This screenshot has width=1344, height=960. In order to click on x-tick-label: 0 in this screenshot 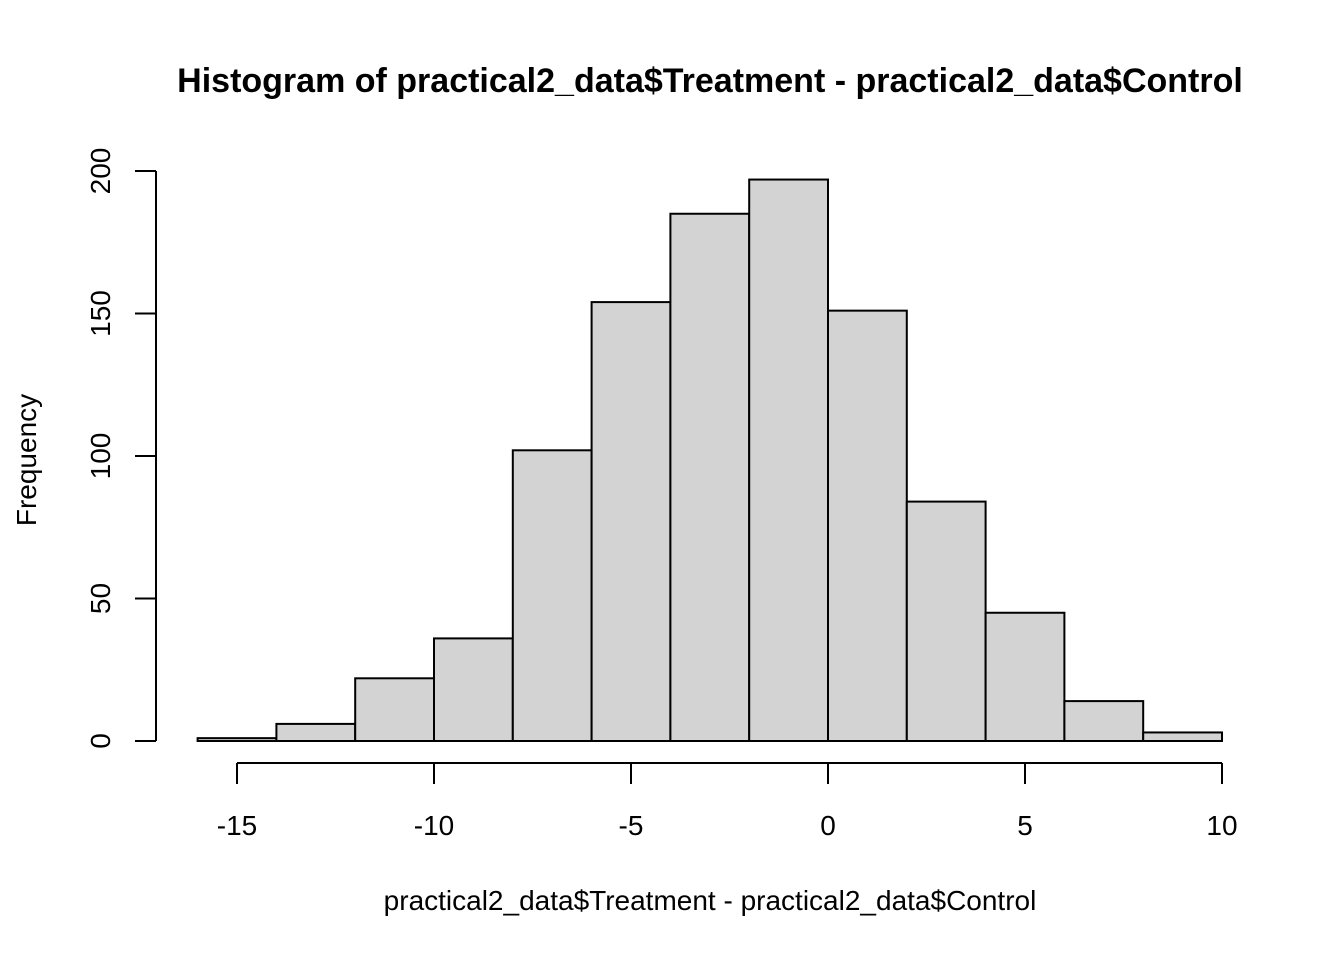, I will do `click(828, 825)`.